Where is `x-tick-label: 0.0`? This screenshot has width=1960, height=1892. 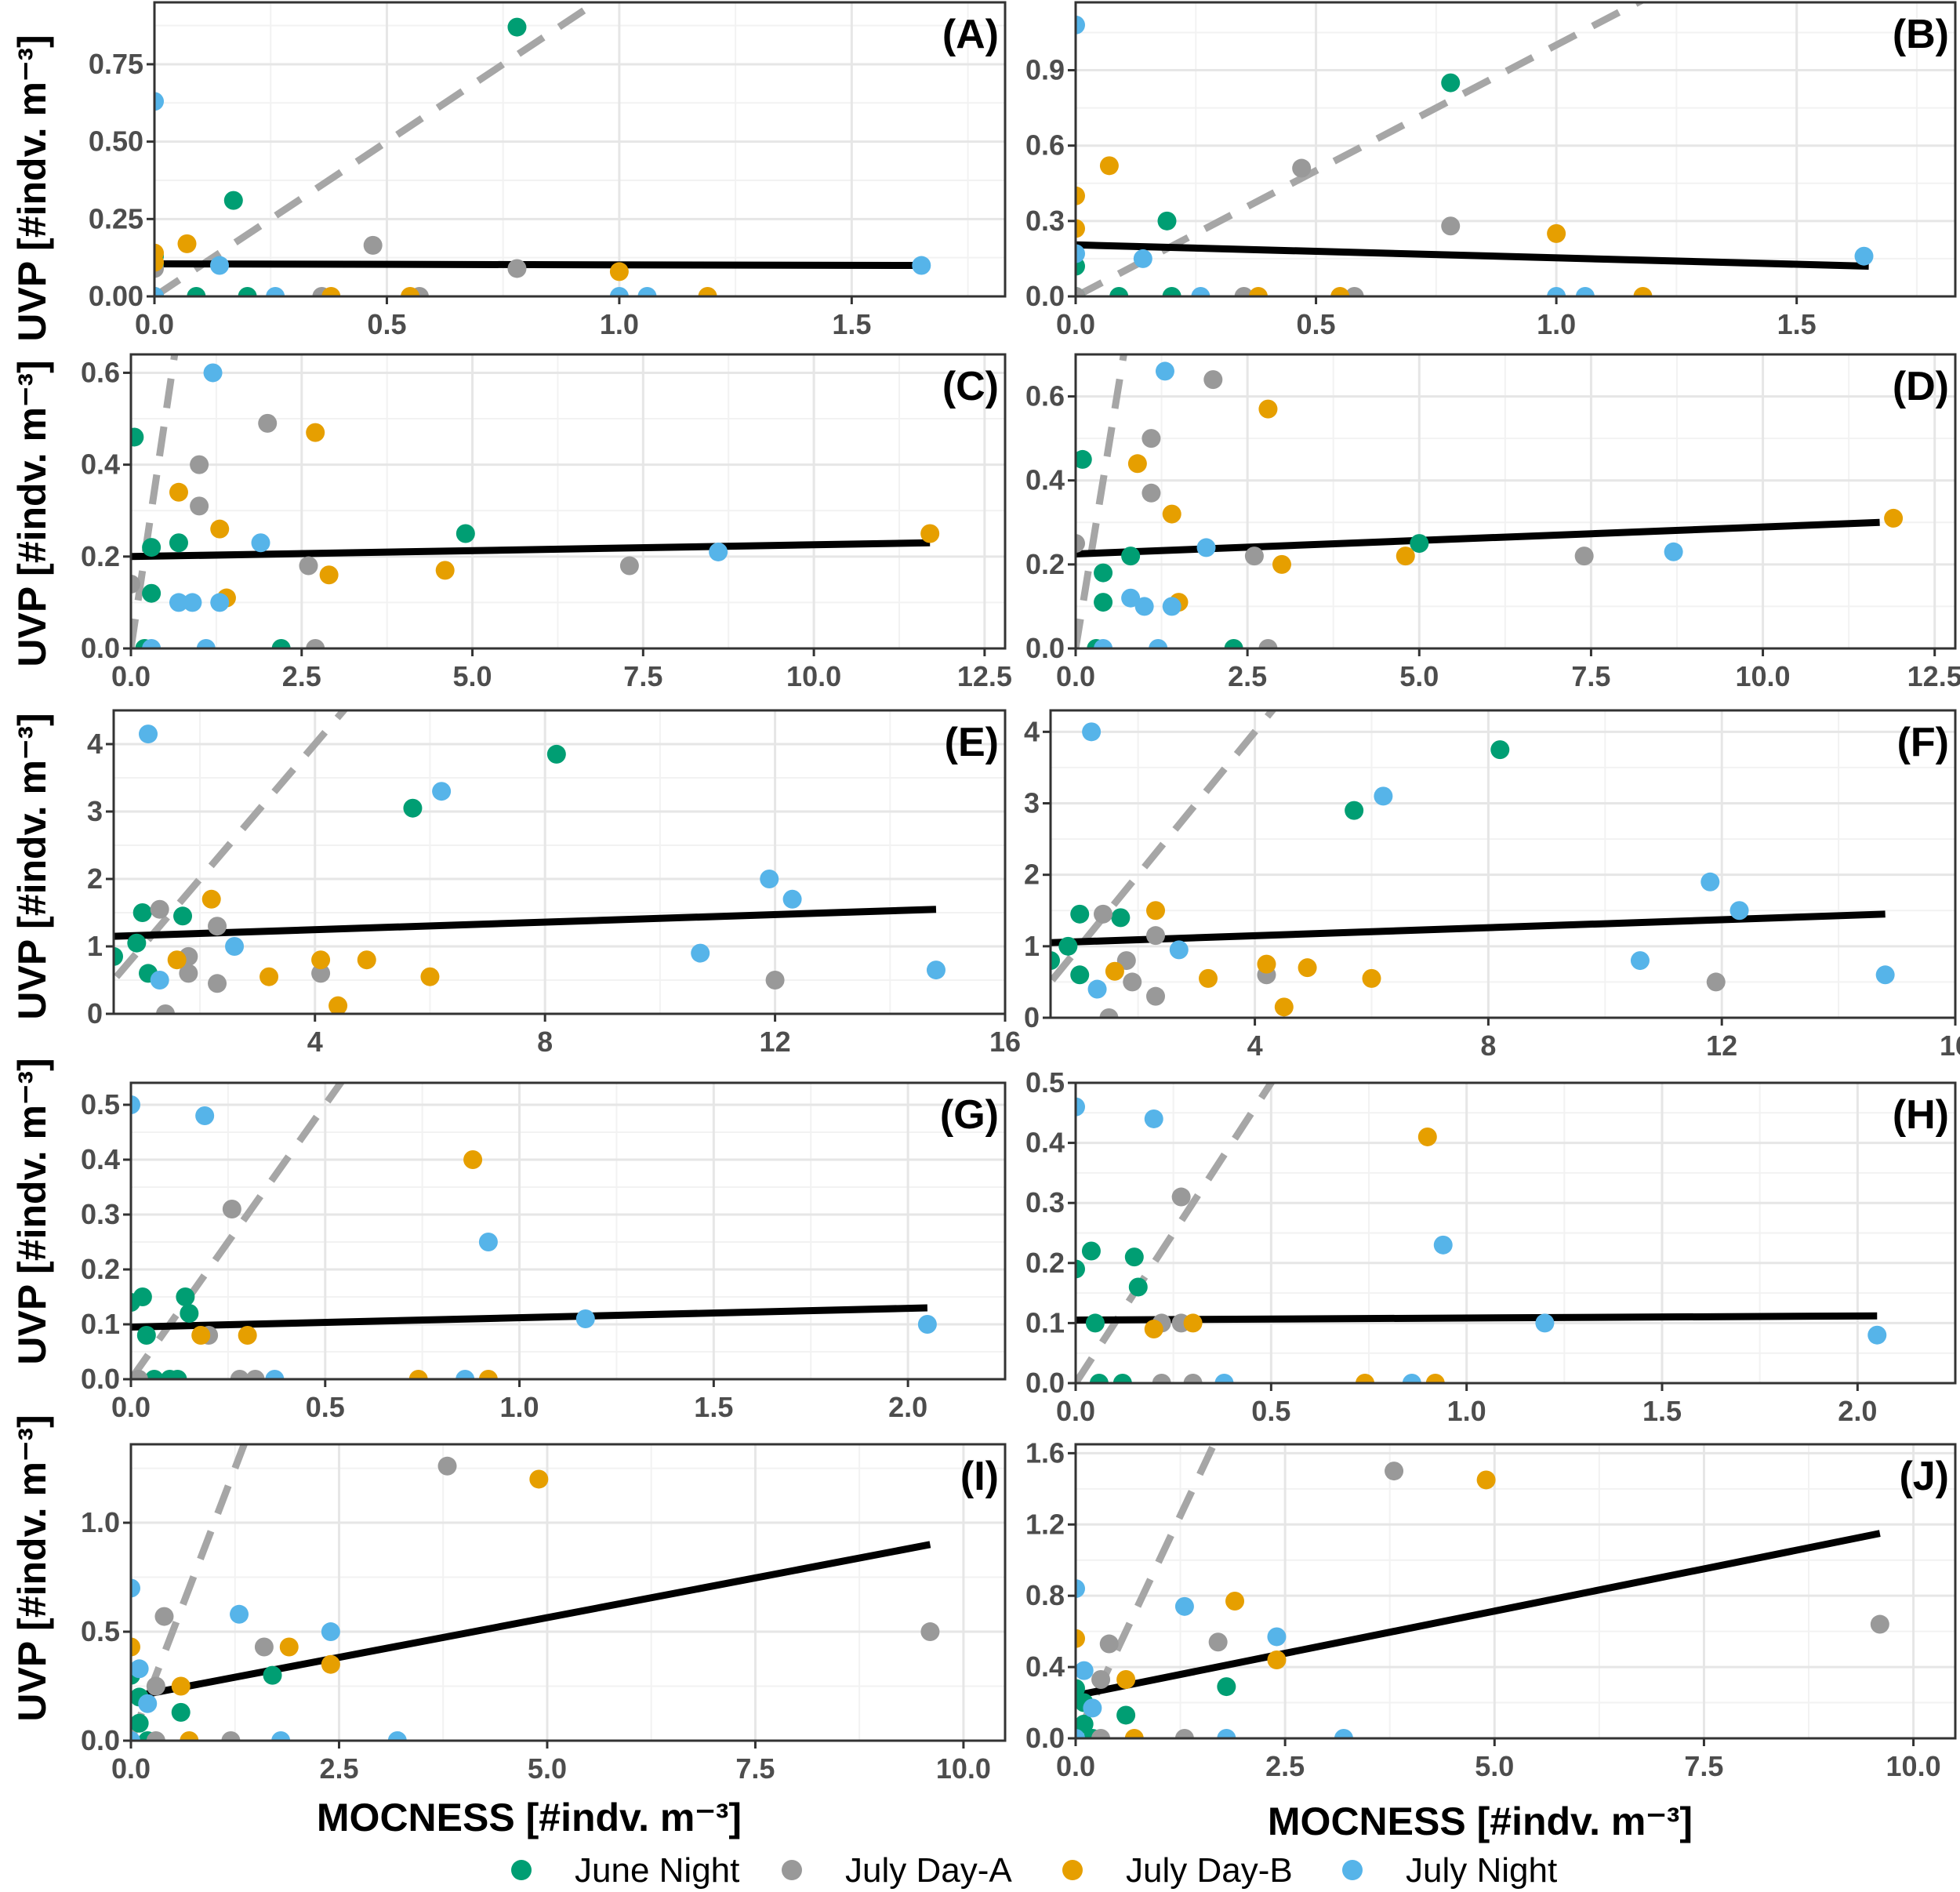
x-tick-label: 0.0 is located at coordinates (1075, 676).